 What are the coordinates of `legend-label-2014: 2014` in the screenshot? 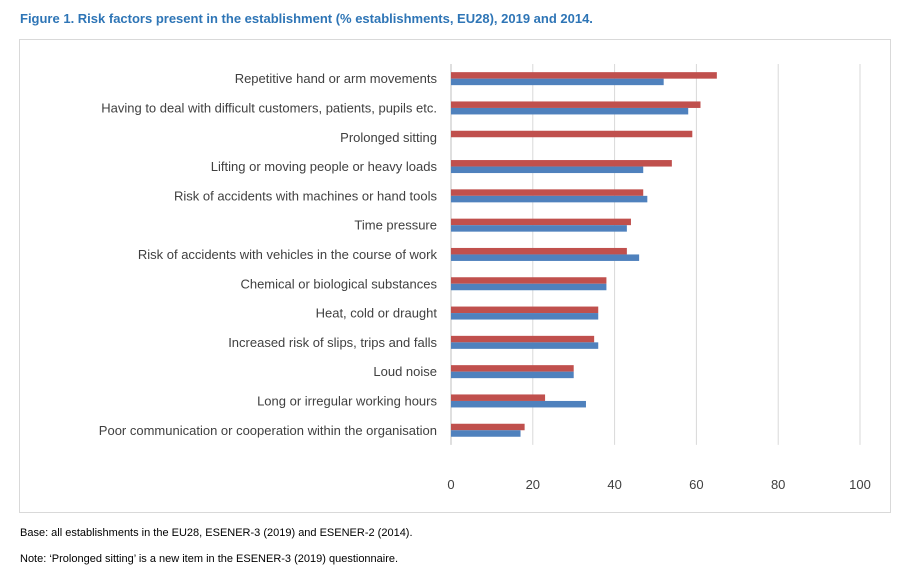 It's located at (488, 511).